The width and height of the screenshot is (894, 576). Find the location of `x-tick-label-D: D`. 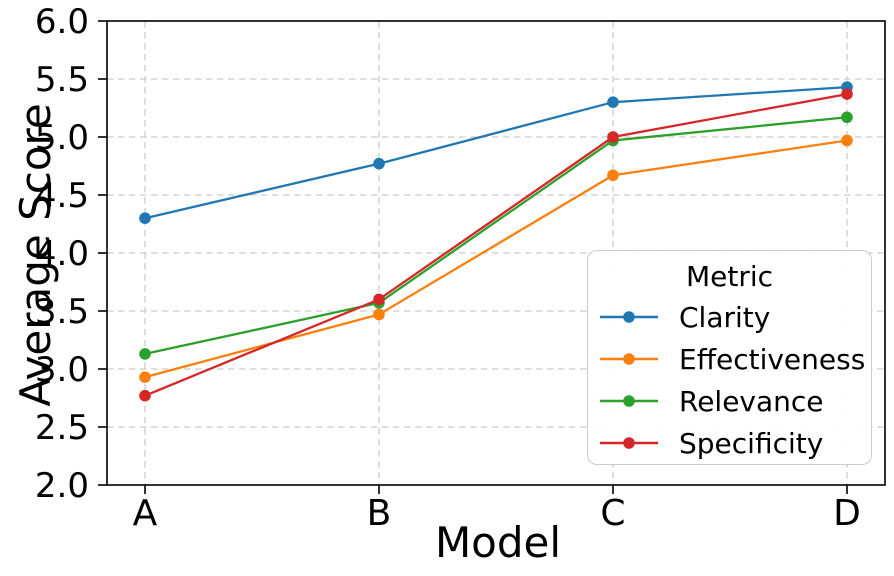

x-tick-label-D: D is located at coordinates (847, 513).